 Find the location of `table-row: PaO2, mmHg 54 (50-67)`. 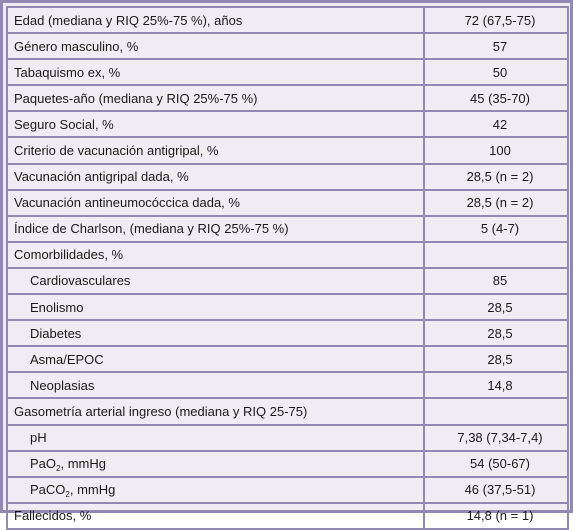

table-row: PaO2, mmHg 54 (50-67) is located at coordinates (287, 463).